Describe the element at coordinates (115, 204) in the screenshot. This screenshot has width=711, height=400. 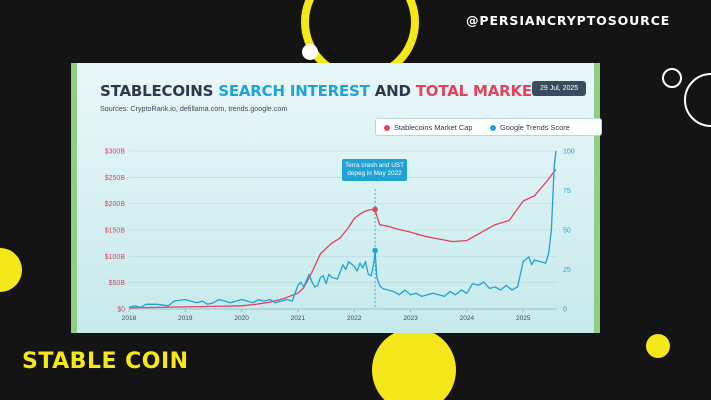
I see `y-left-tick-label: $200B` at that location.